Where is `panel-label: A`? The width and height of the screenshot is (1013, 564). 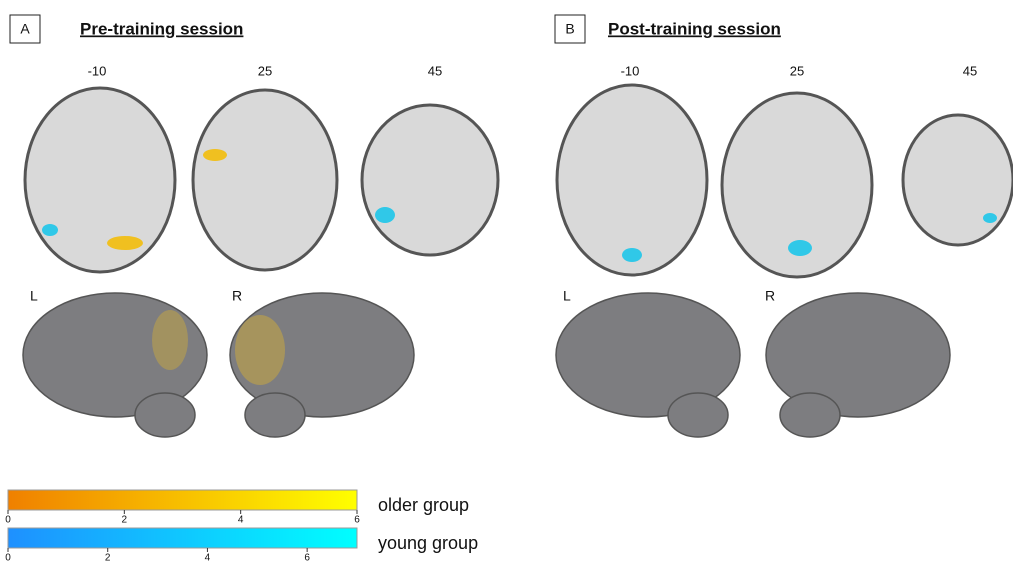 panel-label: A is located at coordinates (25, 29).